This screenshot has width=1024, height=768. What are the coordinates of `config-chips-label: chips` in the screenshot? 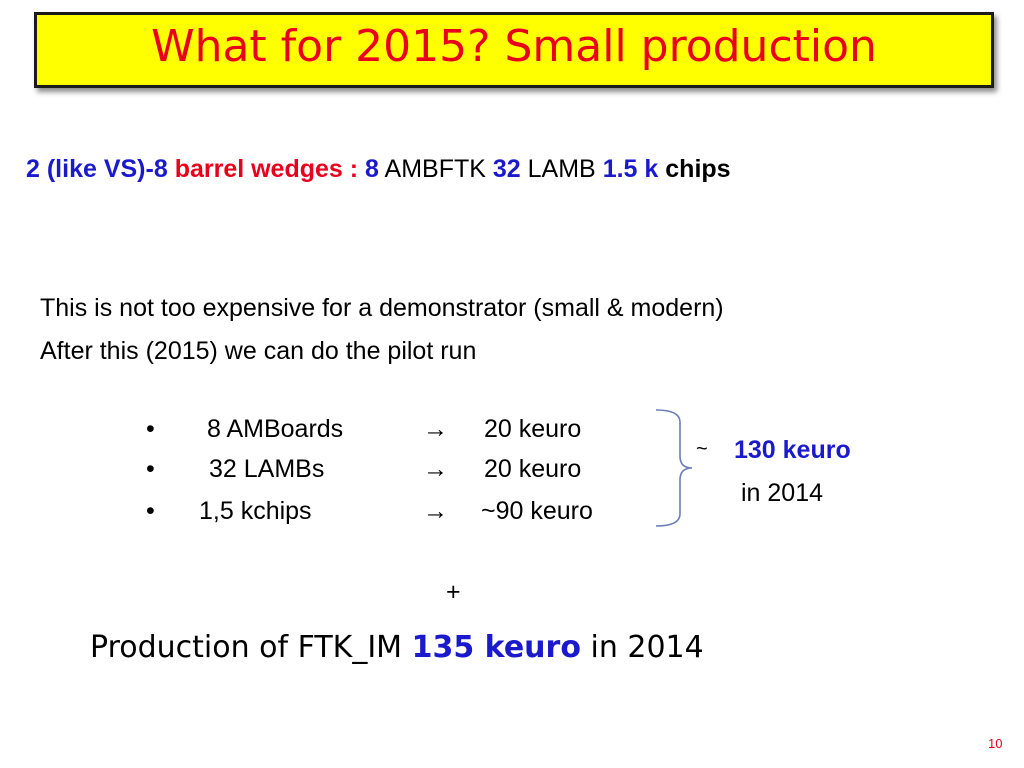 It's located at (698, 169).